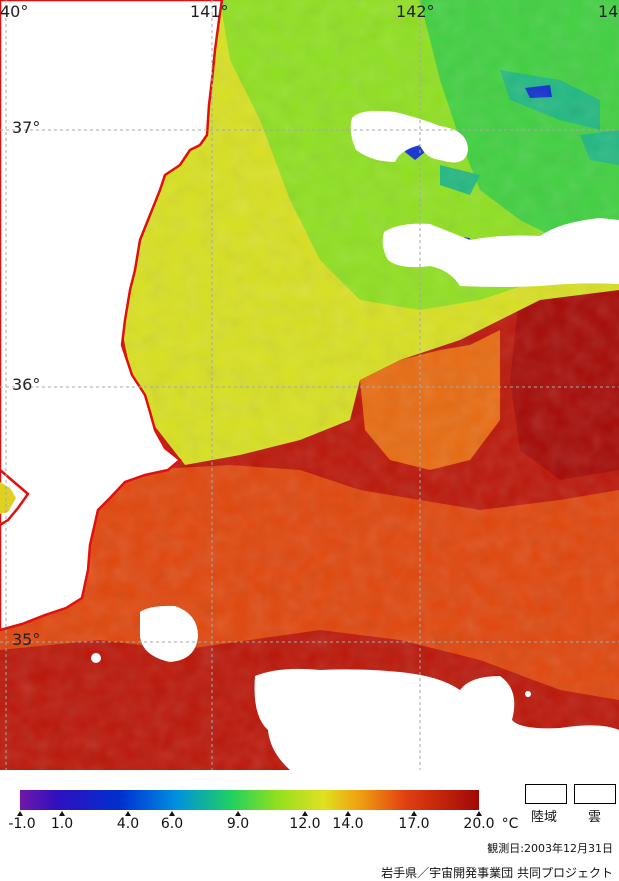  What do you see at coordinates (305, 824) in the screenshot?
I see `scale-tick-label: 12.0` at bounding box center [305, 824].